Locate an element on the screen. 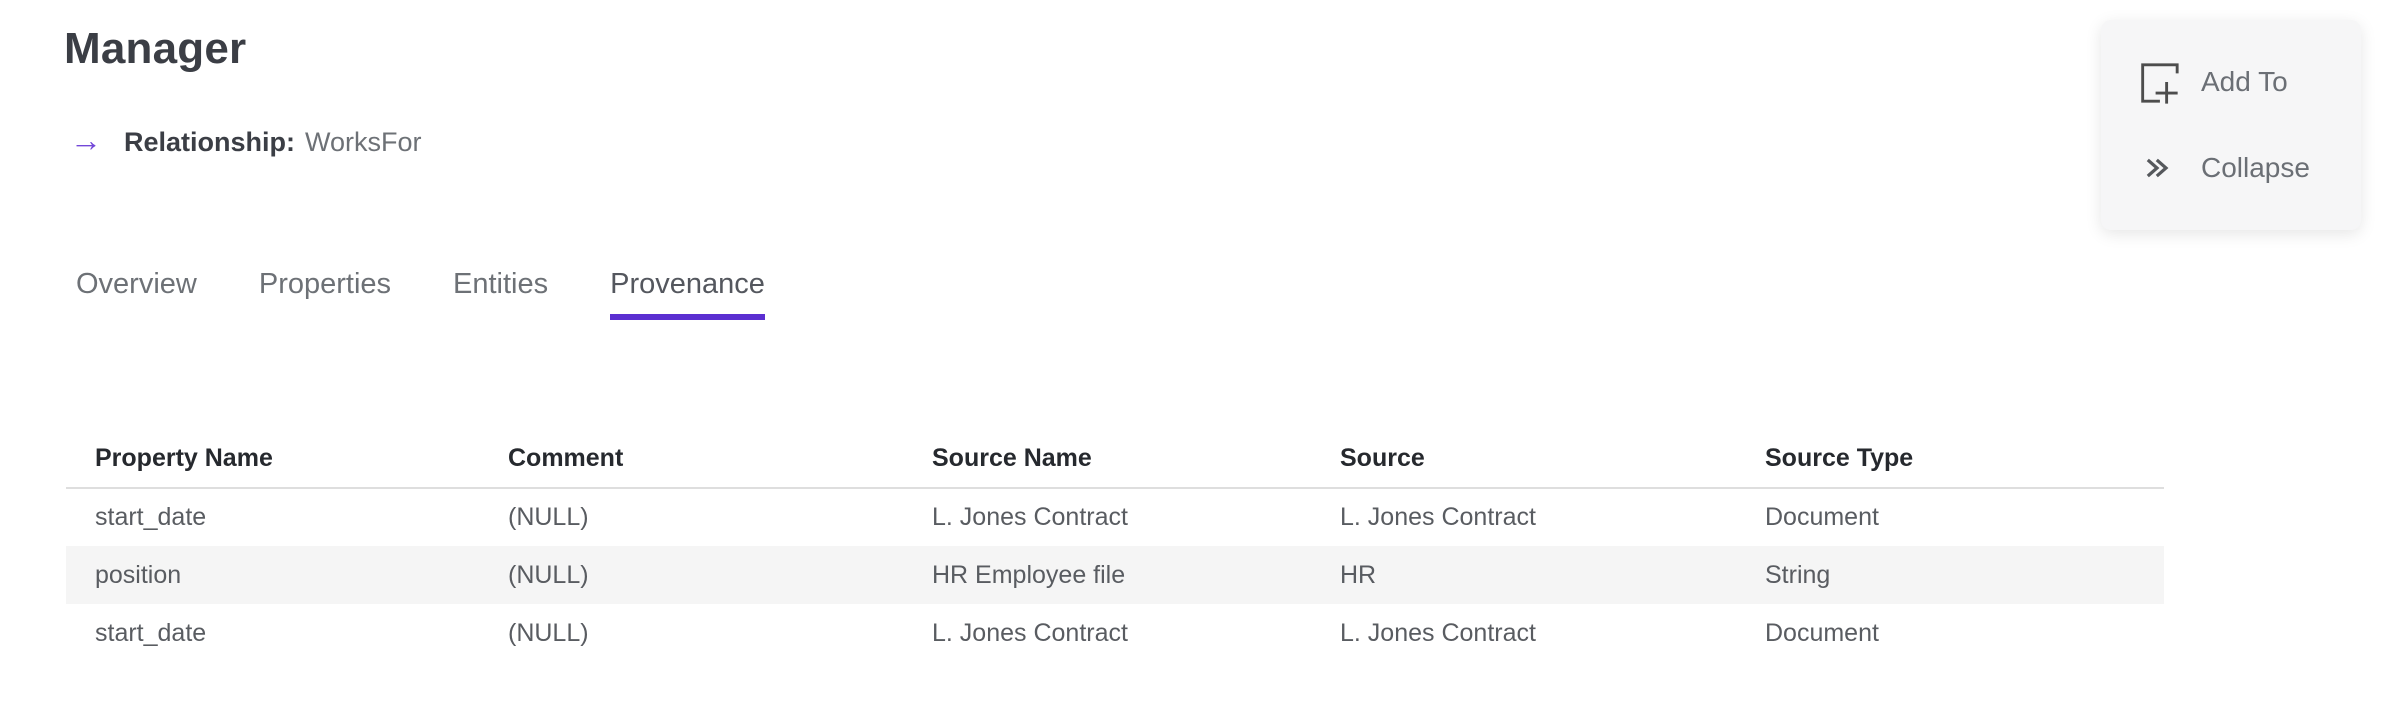 The width and height of the screenshot is (2400, 727). add-to-button: Add To is located at coordinates (2231, 82).